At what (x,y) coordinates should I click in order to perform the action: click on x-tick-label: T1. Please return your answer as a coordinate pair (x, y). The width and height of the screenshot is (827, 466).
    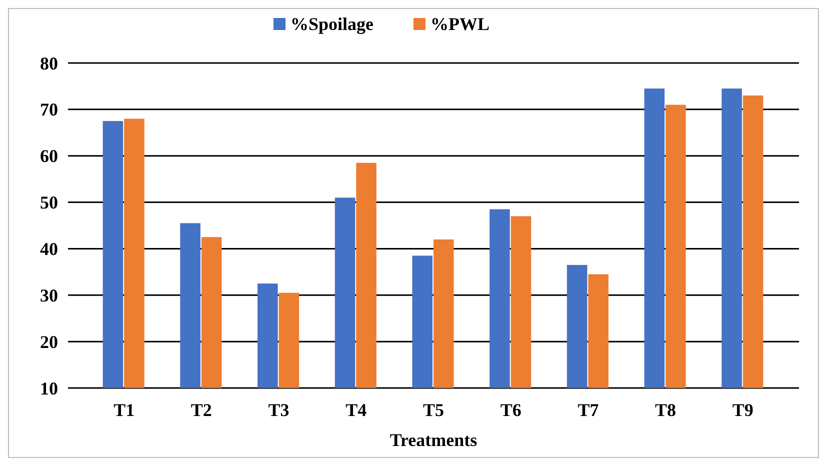
    Looking at the image, I should click on (124, 410).